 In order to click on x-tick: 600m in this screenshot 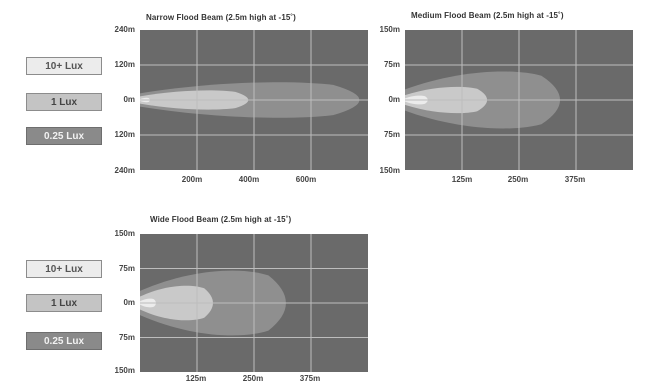, I will do `click(306, 179)`.